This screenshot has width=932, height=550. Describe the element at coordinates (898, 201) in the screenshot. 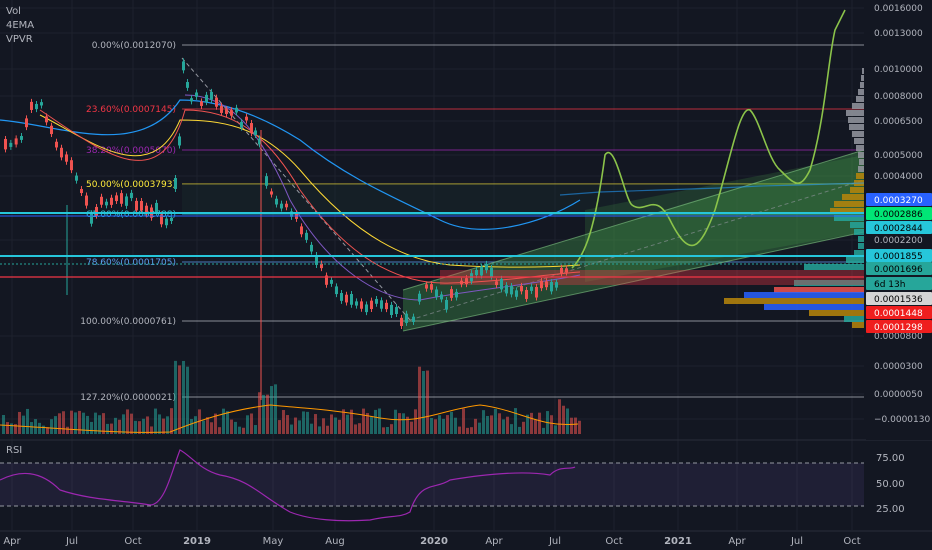

I see `price-tag-label: 0.0003270` at that location.